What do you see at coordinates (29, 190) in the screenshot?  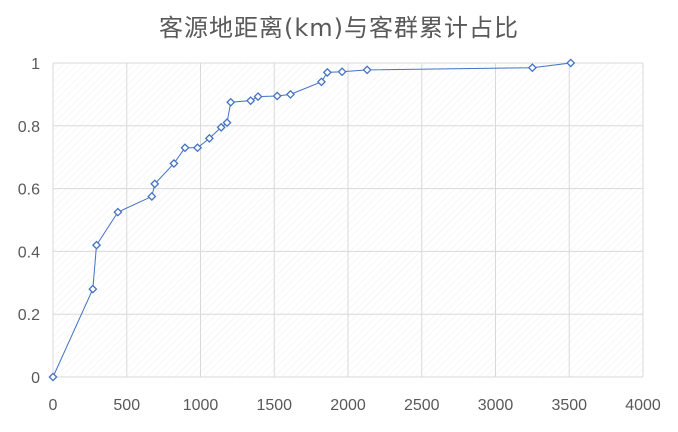 I see `y-tick-label: 0.6` at bounding box center [29, 190].